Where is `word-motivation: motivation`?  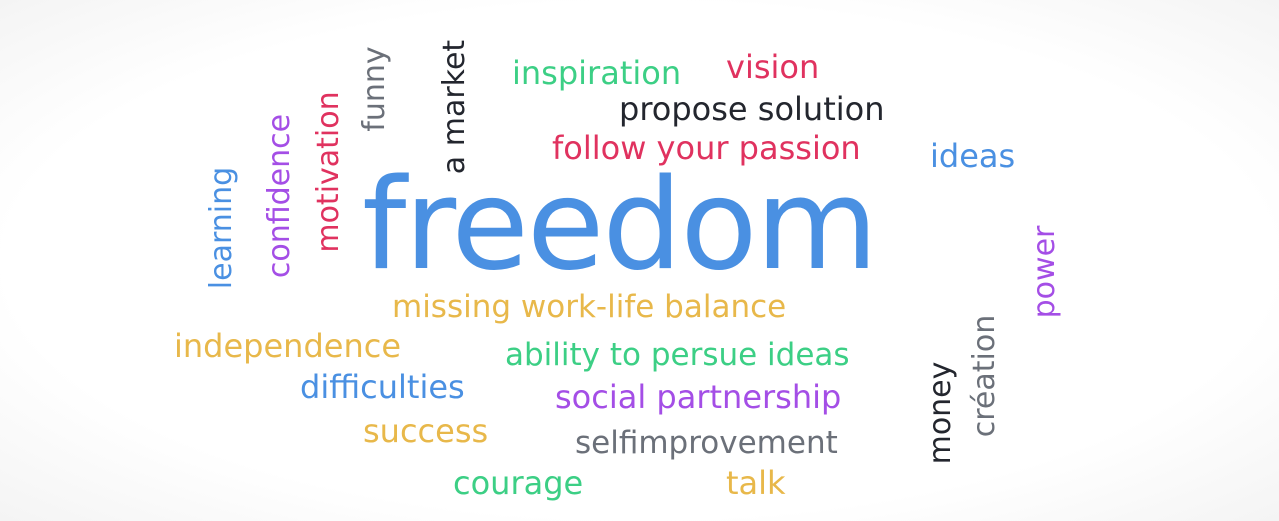 word-motivation: motivation is located at coordinates (328, 172).